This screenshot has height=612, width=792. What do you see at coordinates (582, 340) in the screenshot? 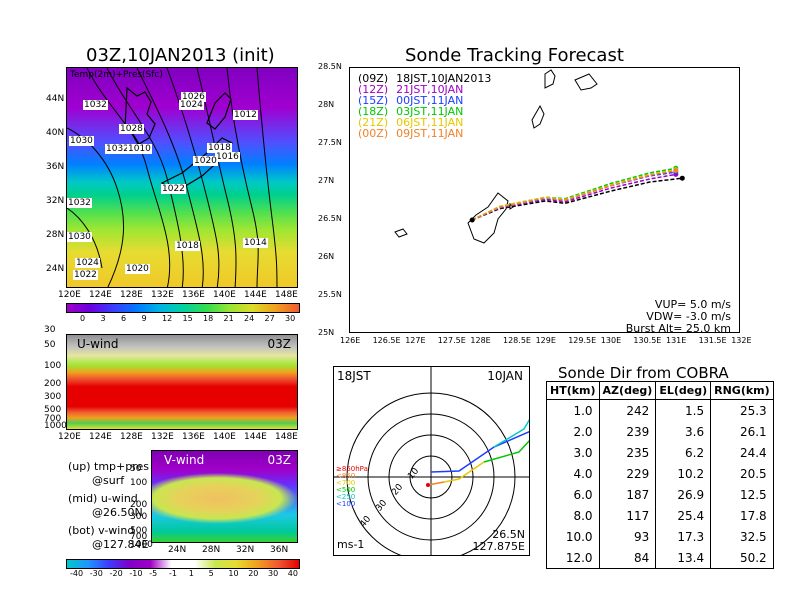
I see `track-xtick: 129.5E` at bounding box center [582, 340].